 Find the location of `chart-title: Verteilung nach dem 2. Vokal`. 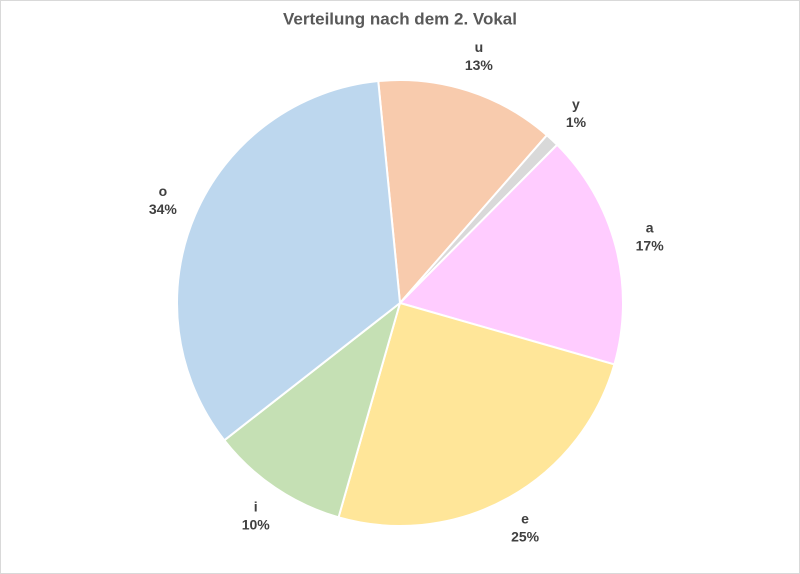

chart-title: Verteilung nach dem 2. Vokal is located at coordinates (400, 18).